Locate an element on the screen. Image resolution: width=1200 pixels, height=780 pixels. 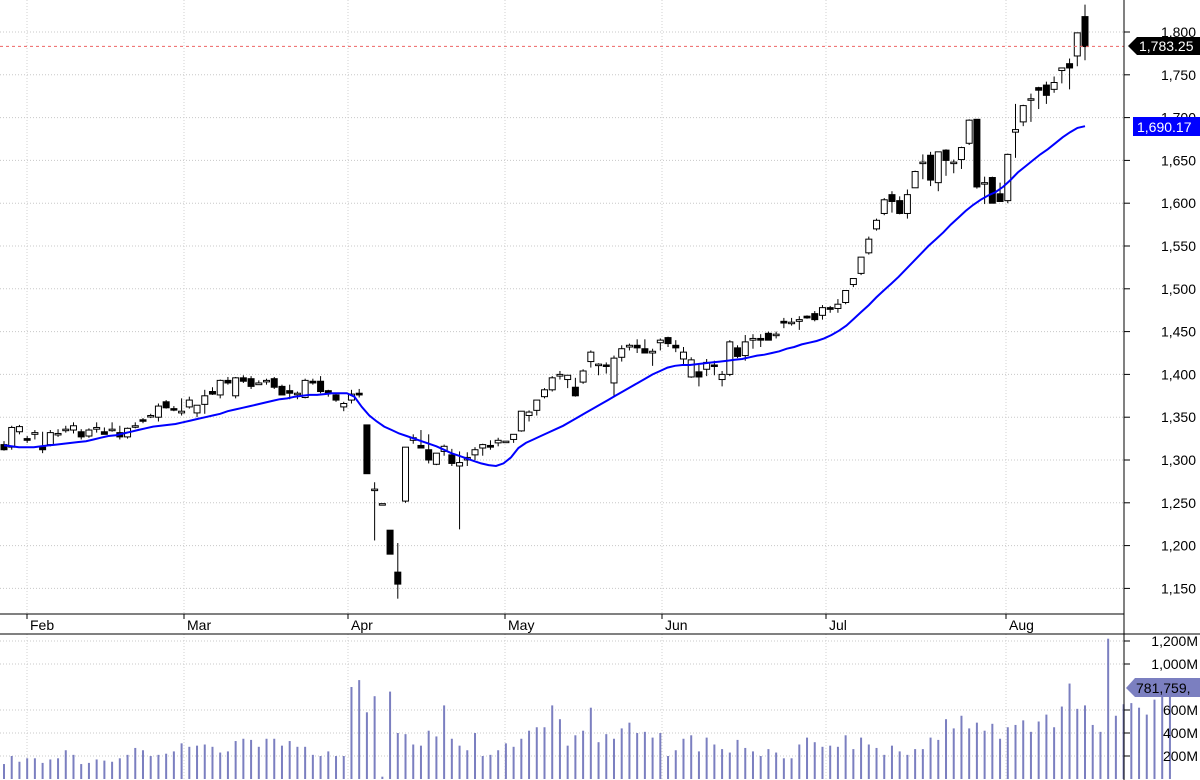
month-label: Aug is located at coordinates (1021, 625).